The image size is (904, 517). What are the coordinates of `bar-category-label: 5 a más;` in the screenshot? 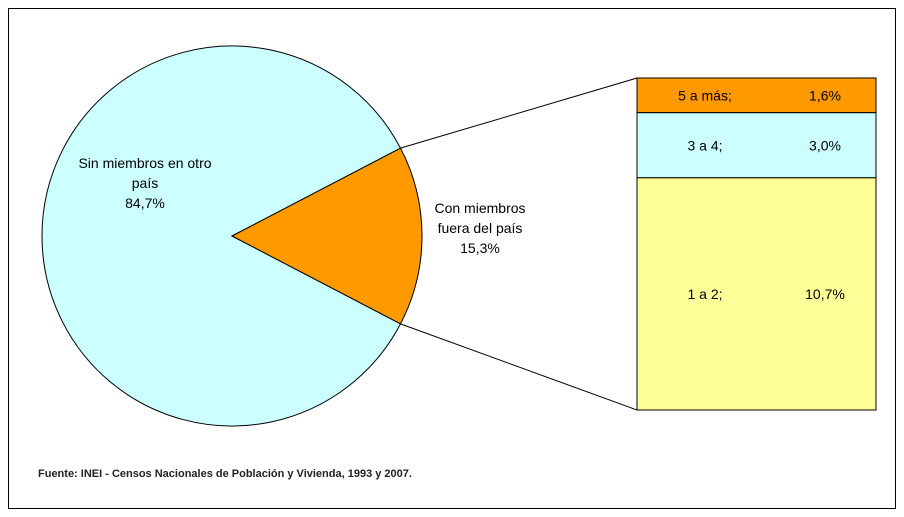 It's located at (705, 95).